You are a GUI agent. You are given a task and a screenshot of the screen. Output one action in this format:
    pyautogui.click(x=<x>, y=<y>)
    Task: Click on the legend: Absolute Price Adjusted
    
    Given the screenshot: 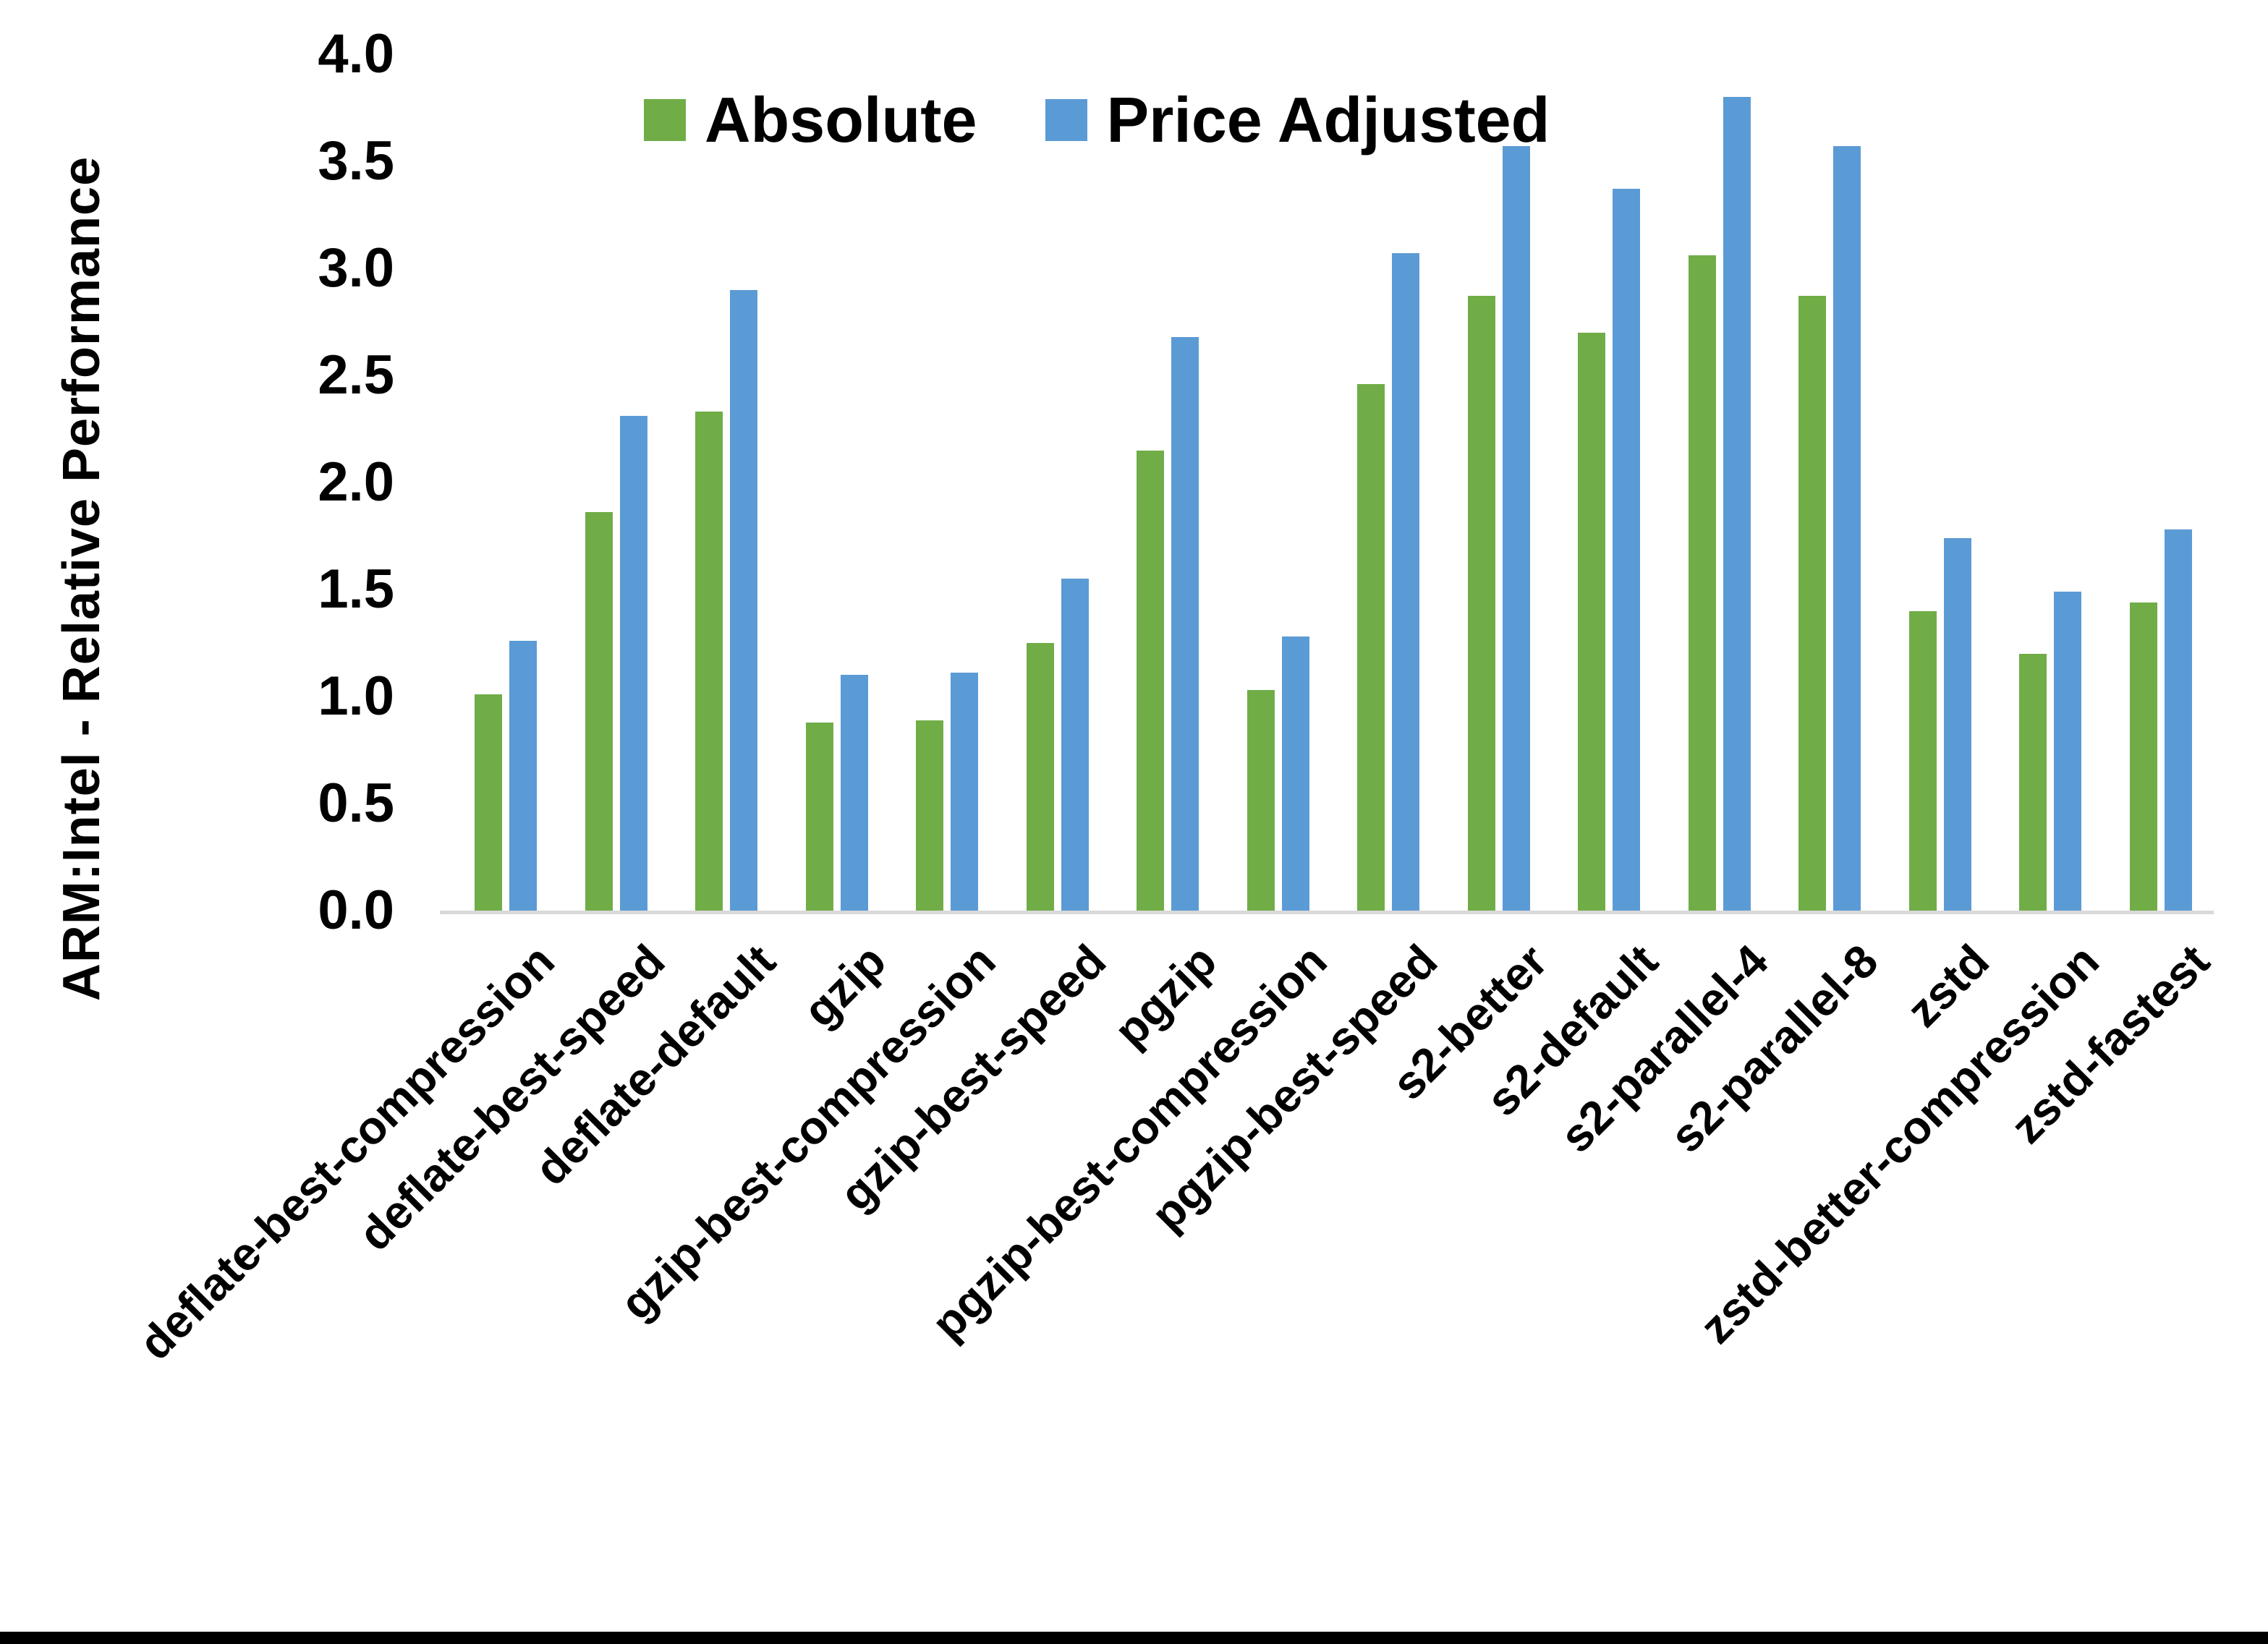 What is the action you would take?
    pyautogui.click(x=1097, y=120)
    